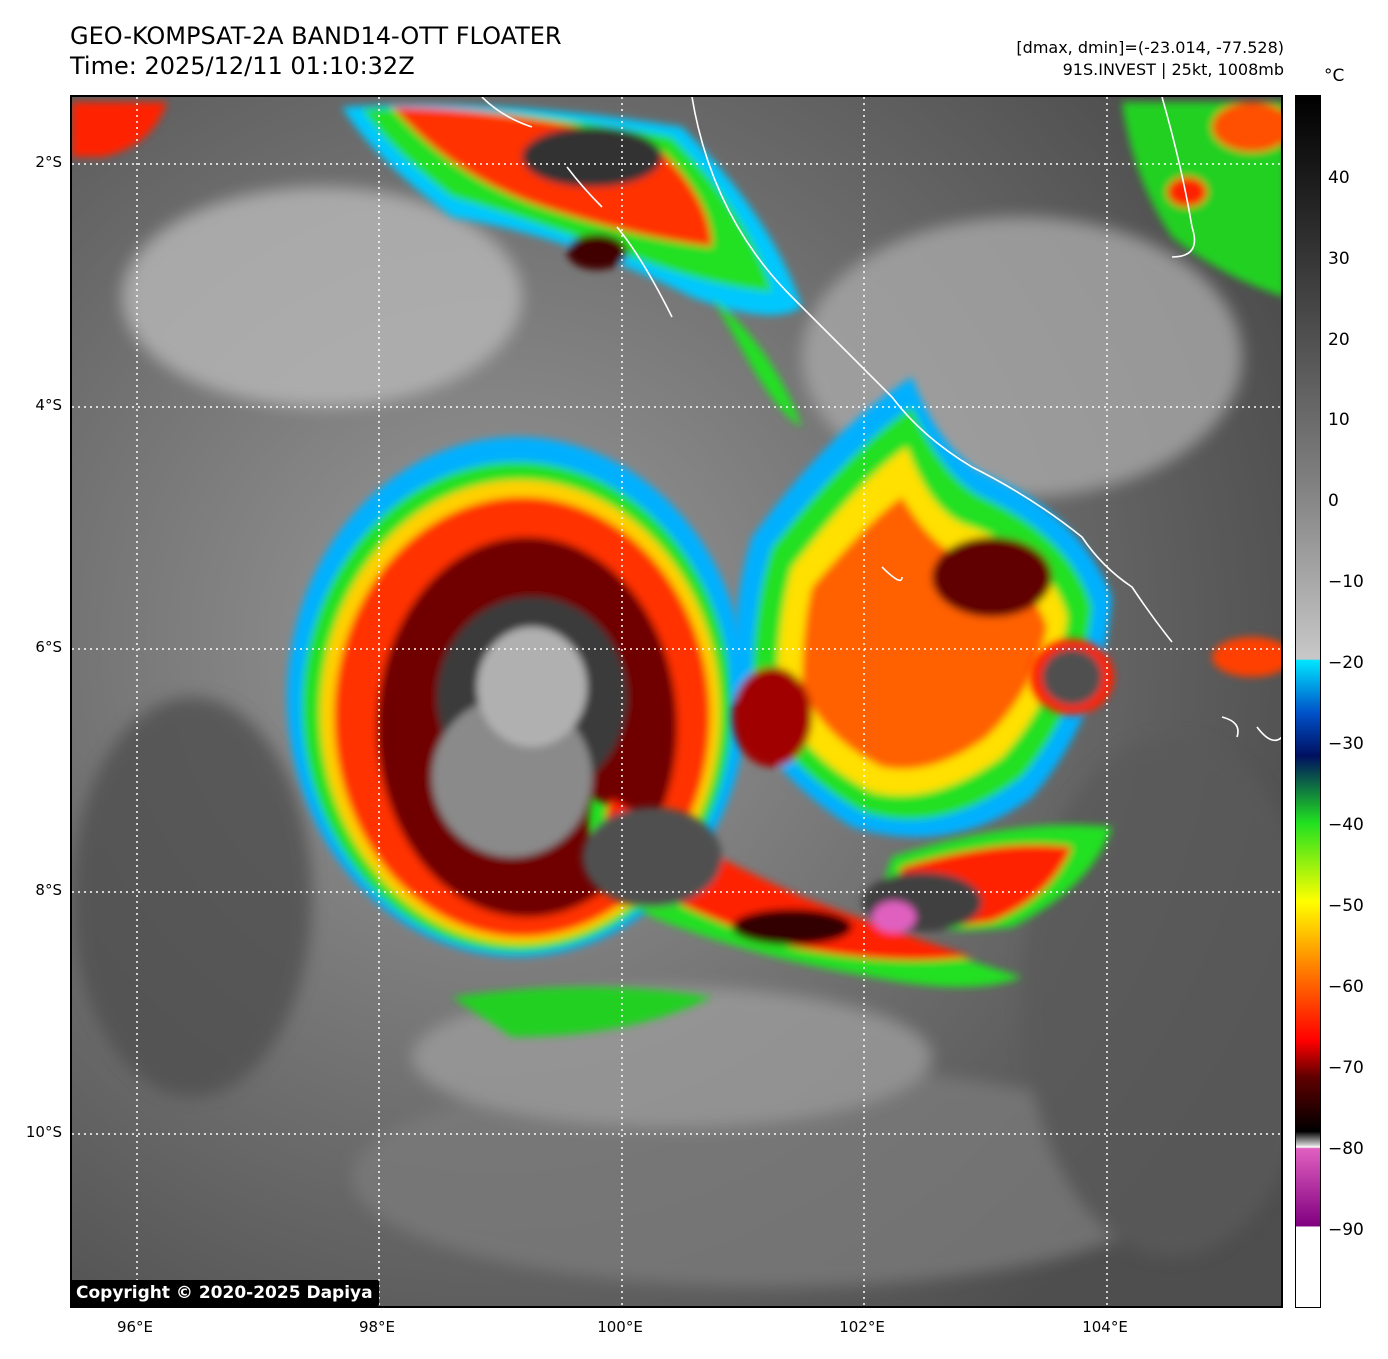 This screenshot has height=1359, width=1388. What do you see at coordinates (316, 36) in the screenshot?
I see `map-title: GEO-KOMPSAT-2A BAND14-OTT FLOATER` at bounding box center [316, 36].